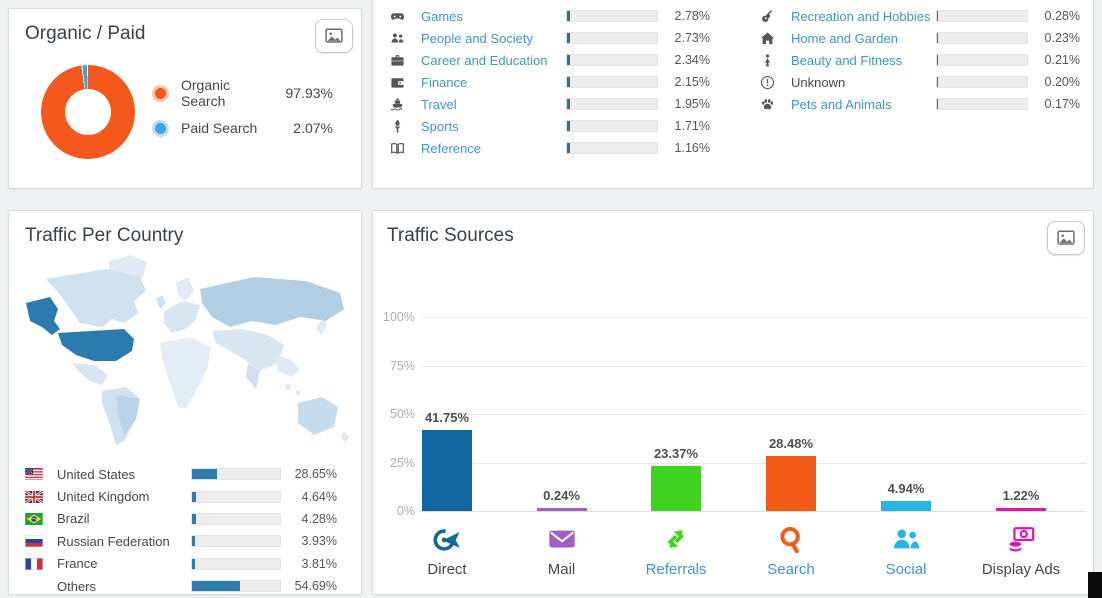 This screenshot has height=598, width=1102. What do you see at coordinates (444, 82) in the screenshot?
I see `category-link: Finance` at bounding box center [444, 82].